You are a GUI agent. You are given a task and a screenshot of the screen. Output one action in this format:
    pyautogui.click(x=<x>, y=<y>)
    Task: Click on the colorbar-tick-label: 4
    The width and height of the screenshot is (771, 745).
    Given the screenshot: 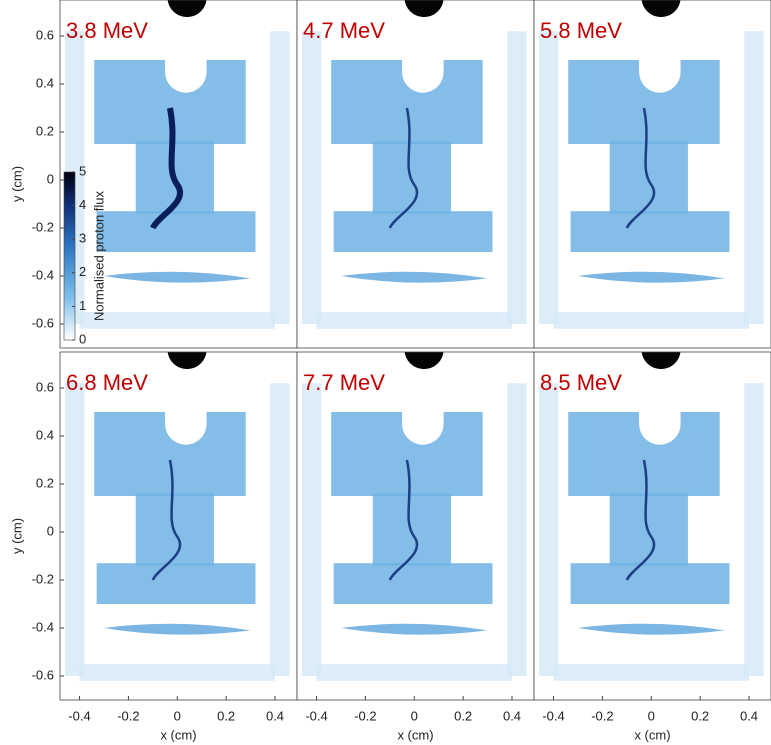 What is the action you would take?
    pyautogui.click(x=82, y=204)
    